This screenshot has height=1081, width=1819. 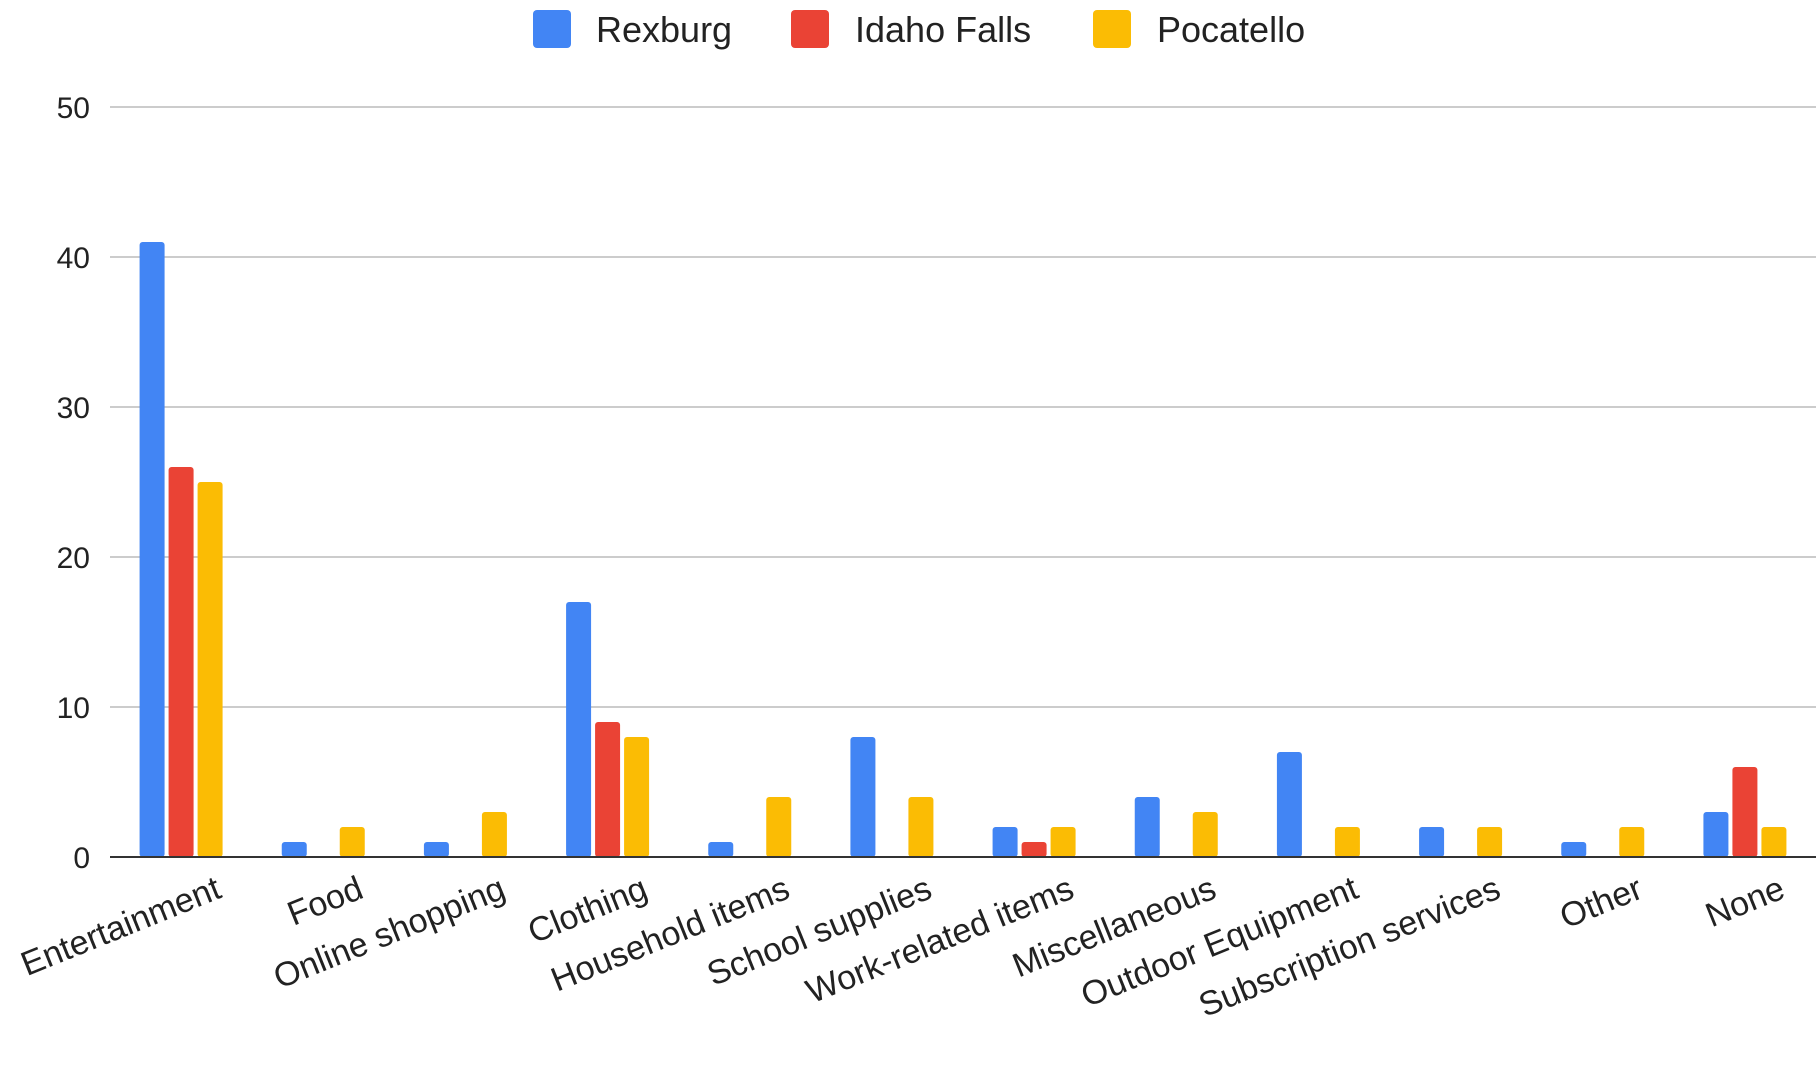 I want to click on x-tick-label-household-items: Household items, so click(x=670, y=934).